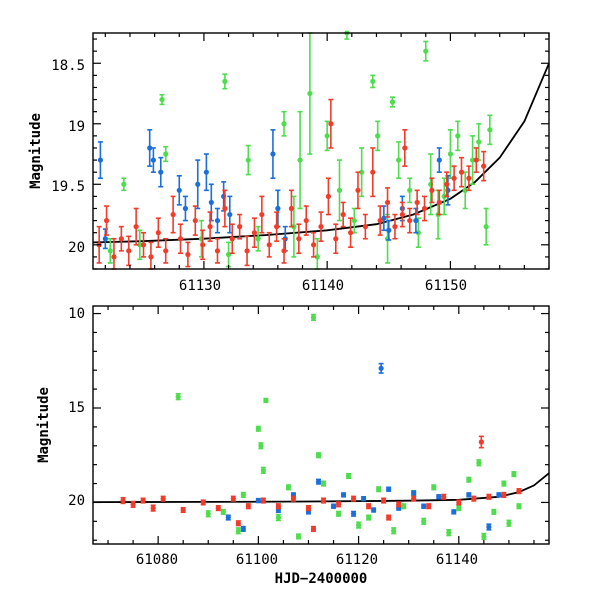 The width and height of the screenshot is (600, 600). What do you see at coordinates (68, 66) in the screenshot?
I see `top-ytick-label: 18.5` at bounding box center [68, 66].